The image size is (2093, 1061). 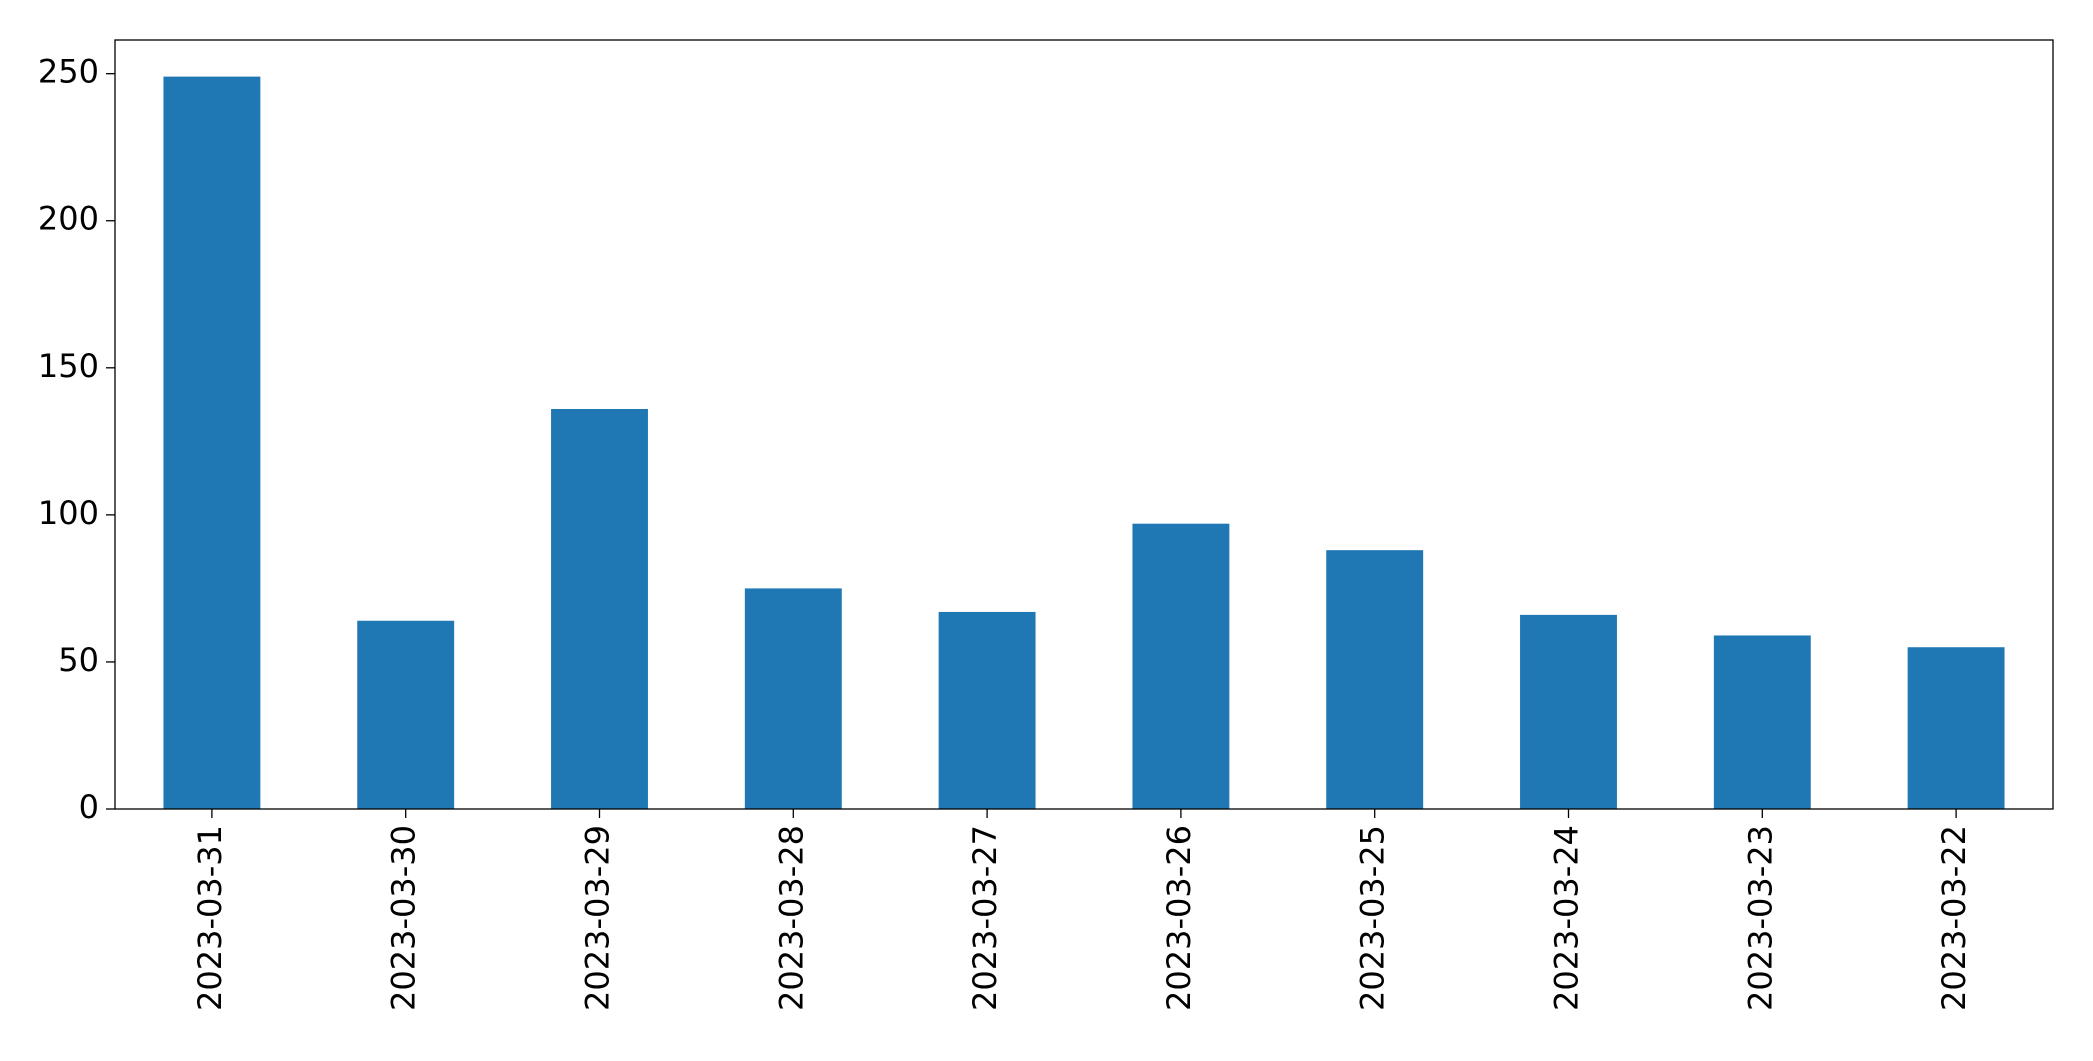 What do you see at coordinates (89, 807) in the screenshot?
I see `y-tick-label: 0` at bounding box center [89, 807].